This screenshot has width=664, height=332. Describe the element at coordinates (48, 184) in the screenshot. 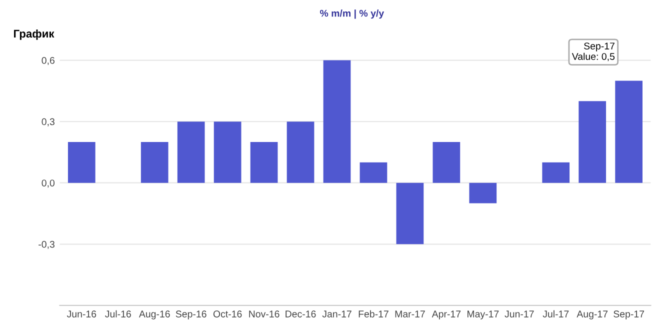

I see `y-tick-label: 0,0` at that location.